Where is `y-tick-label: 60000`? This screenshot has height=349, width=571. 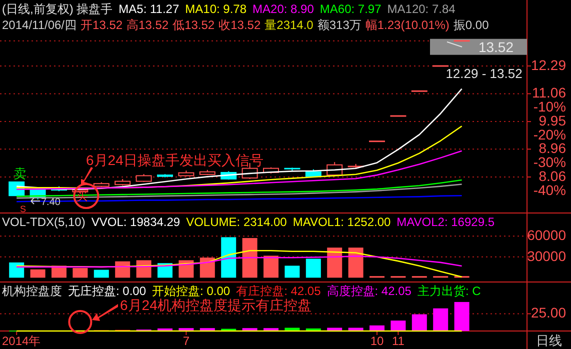 y-tick-label: 60000 is located at coordinates (546, 235).